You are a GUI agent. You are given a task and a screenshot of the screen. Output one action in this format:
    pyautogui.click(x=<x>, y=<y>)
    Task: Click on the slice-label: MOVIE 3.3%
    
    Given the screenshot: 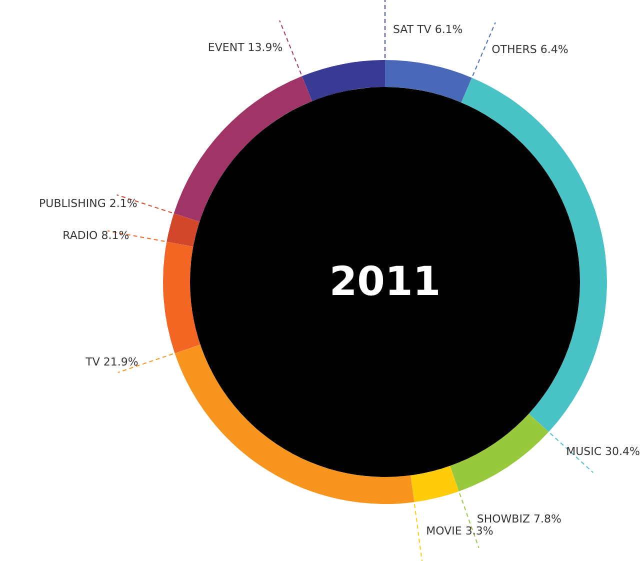 What is the action you would take?
    pyautogui.click(x=460, y=531)
    